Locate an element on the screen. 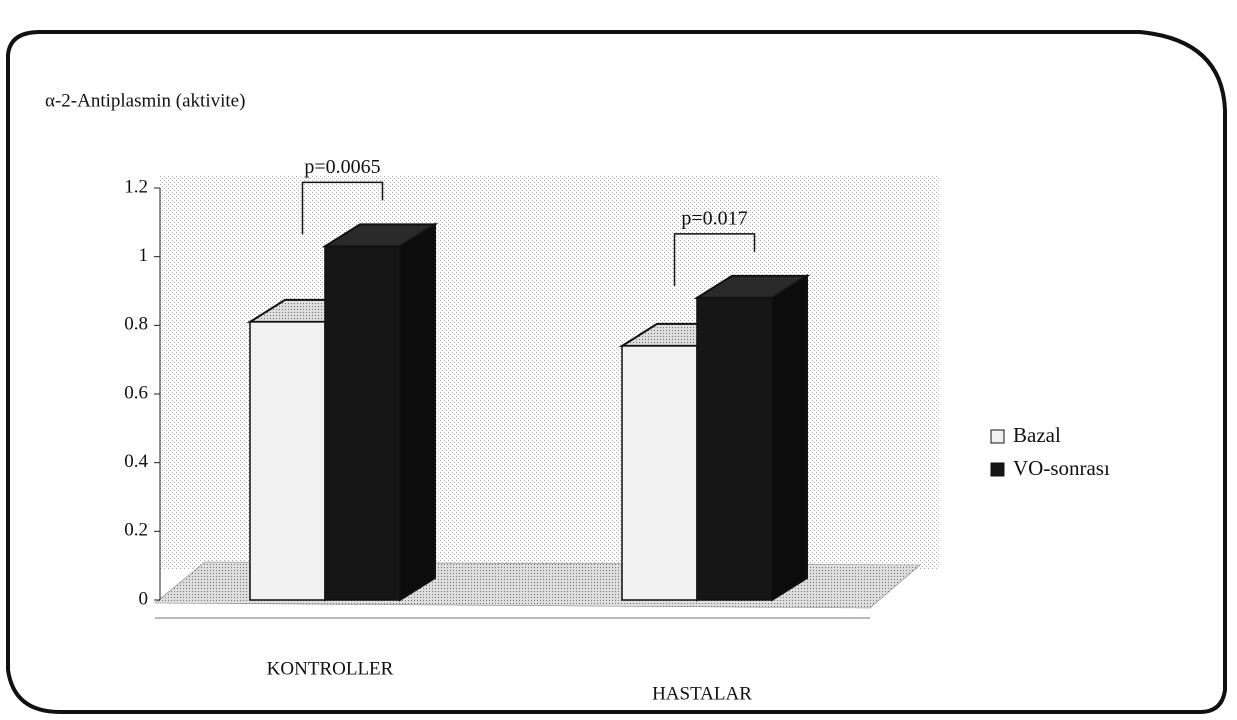 This screenshot has width=1237, height=720. legend-label: Bazal is located at coordinates (1037, 435).